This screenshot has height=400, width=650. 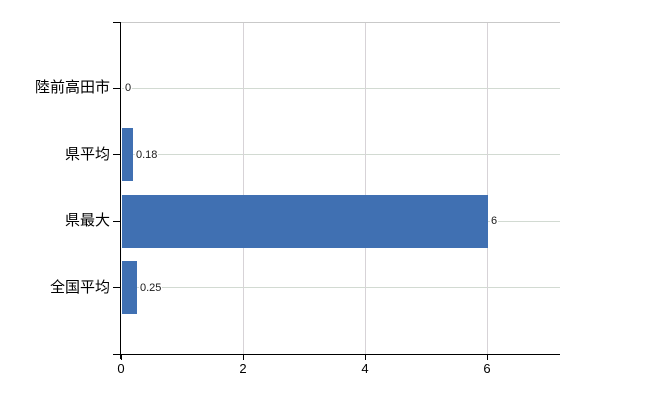 I want to click on category-label: 県最大, so click(x=87, y=220).